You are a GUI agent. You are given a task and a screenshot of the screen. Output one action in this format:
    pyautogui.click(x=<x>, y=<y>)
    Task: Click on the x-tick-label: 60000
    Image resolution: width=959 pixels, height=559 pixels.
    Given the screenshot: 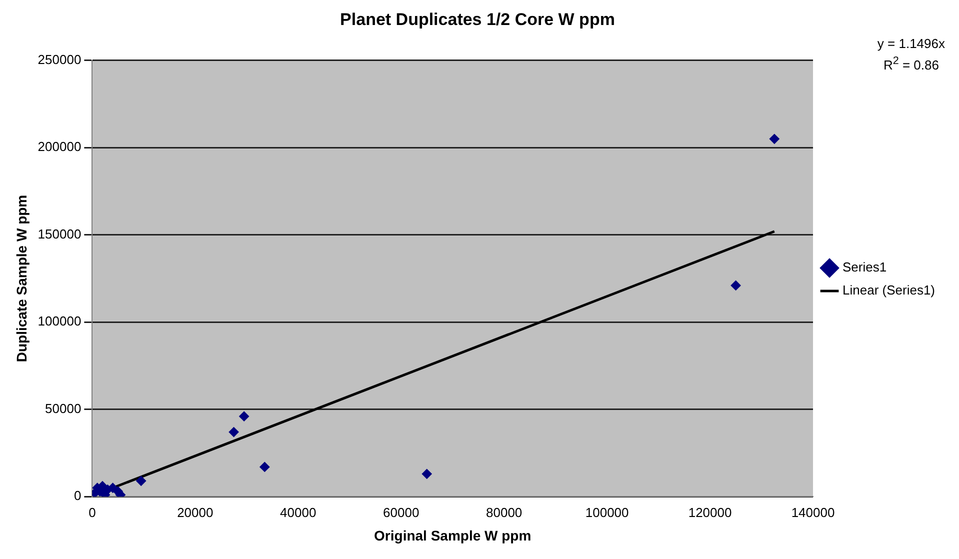 What is the action you would take?
    pyautogui.click(x=401, y=512)
    